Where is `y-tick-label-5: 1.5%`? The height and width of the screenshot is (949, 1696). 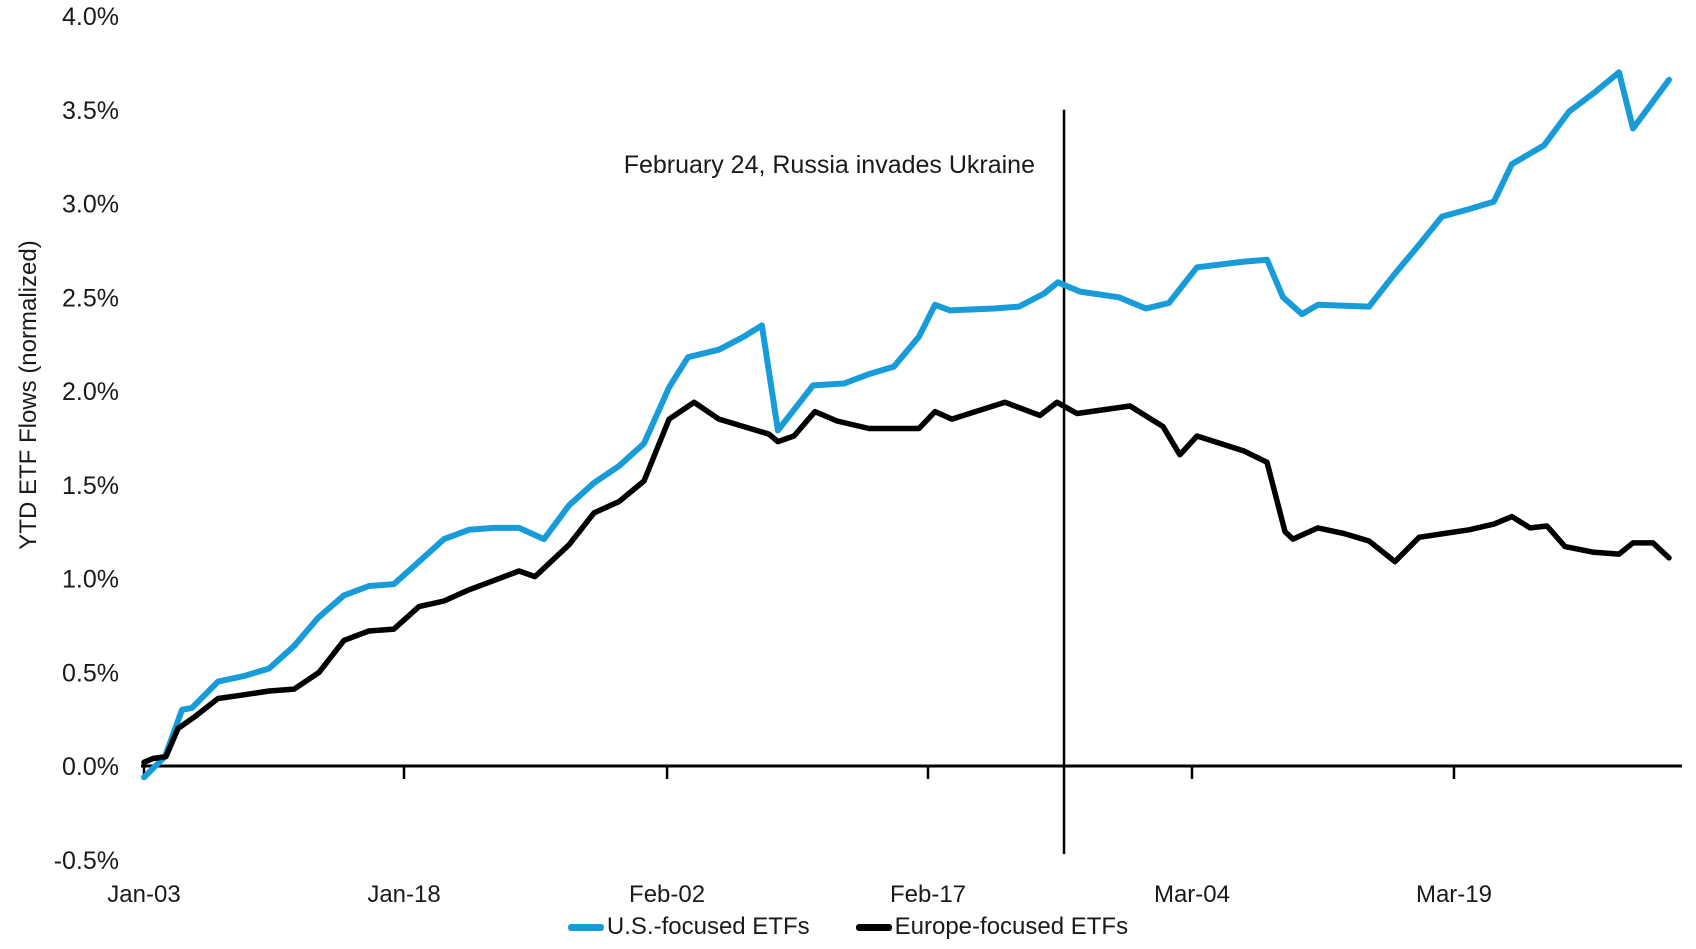 y-tick-label-5: 1.5% is located at coordinates (90, 486).